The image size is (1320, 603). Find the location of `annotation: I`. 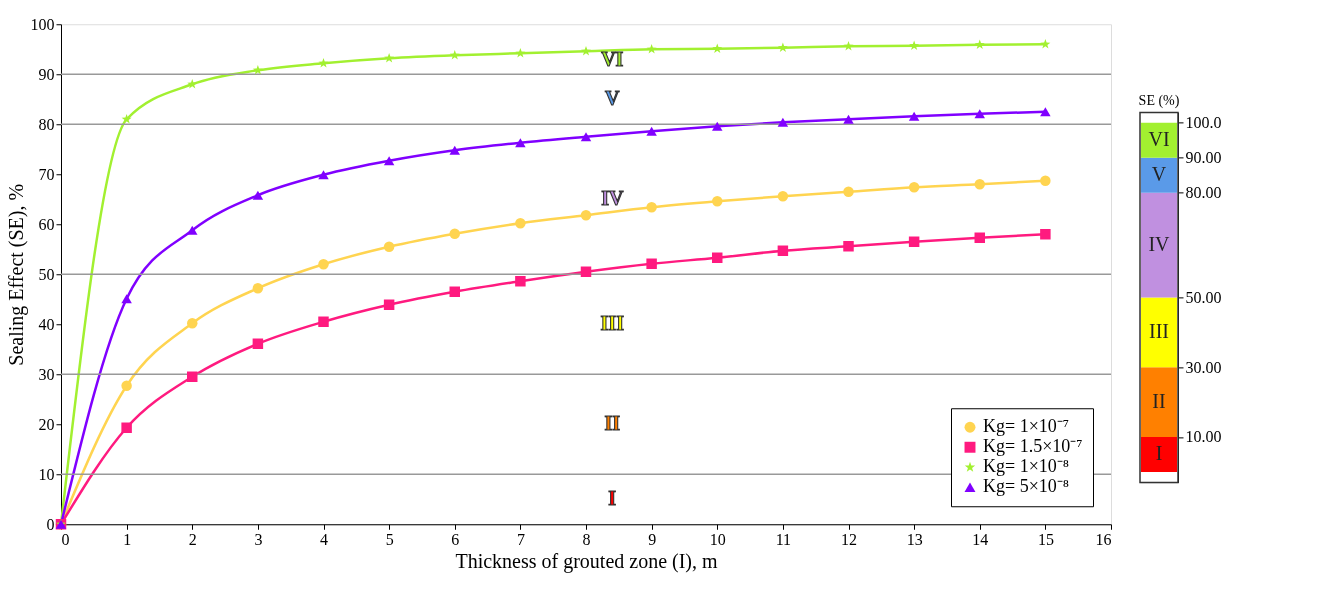

annotation: I is located at coordinates (612, 498).